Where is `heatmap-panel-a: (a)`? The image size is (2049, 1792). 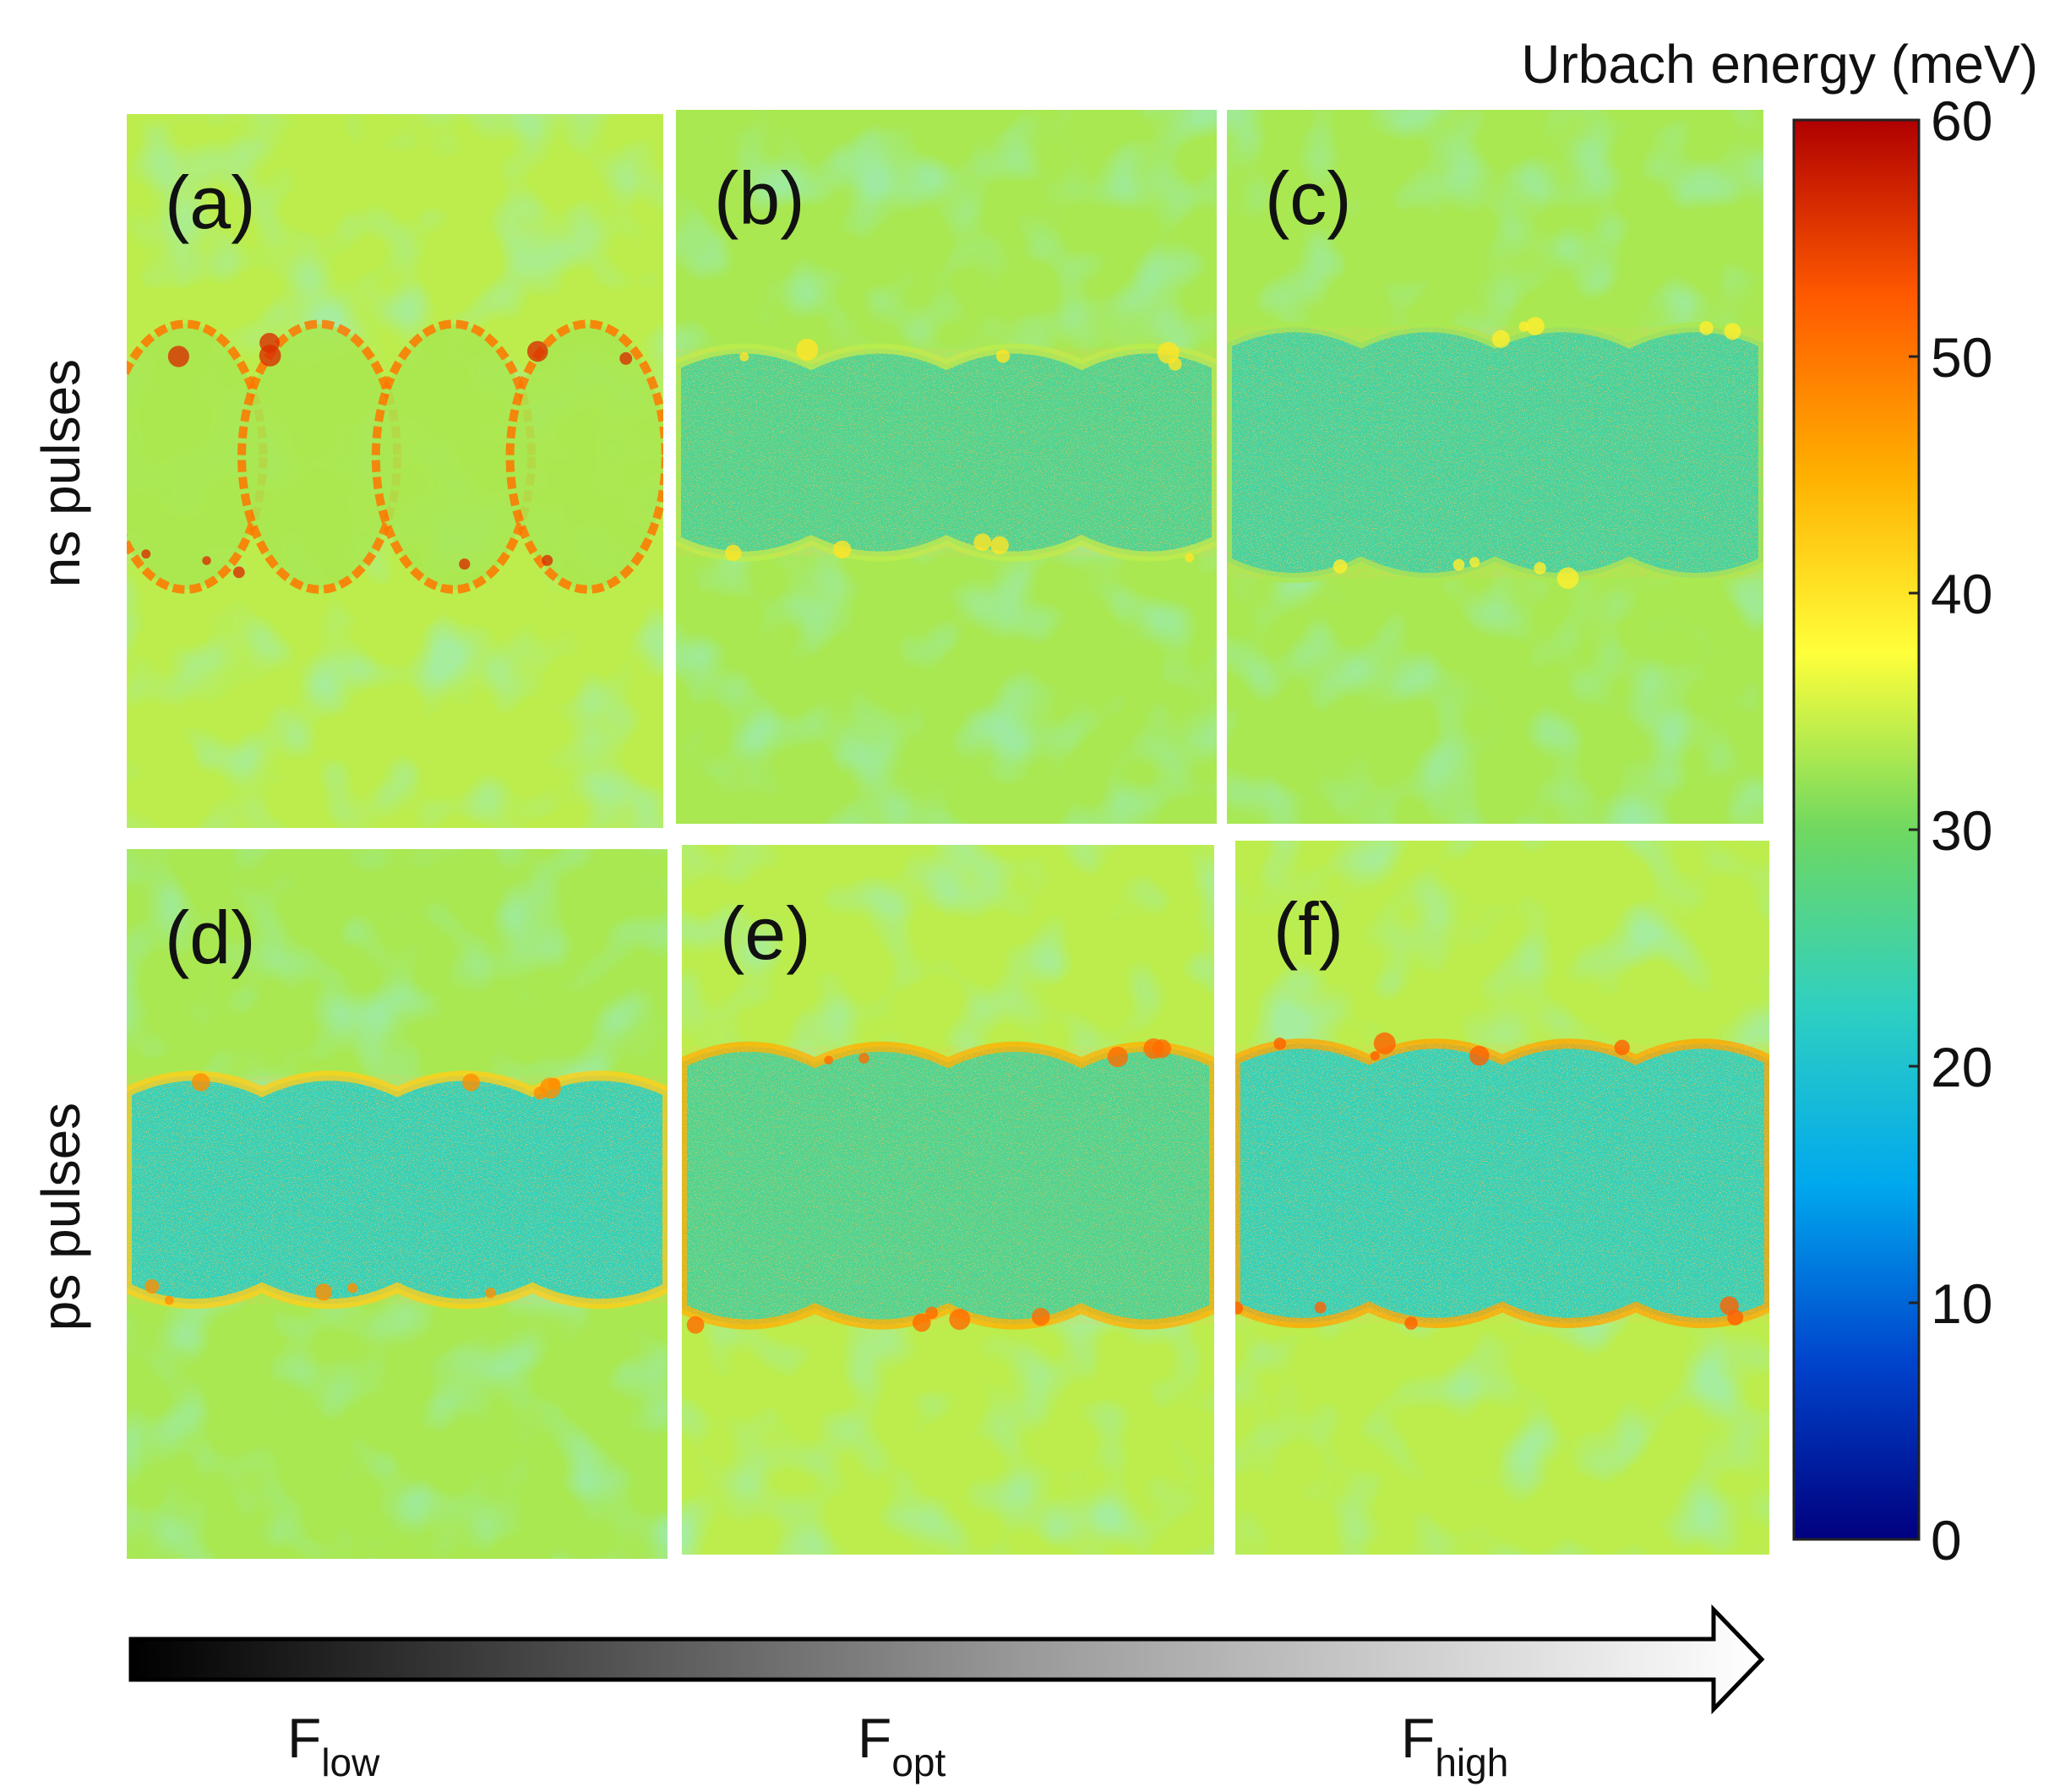 heatmap-panel-a: (a) is located at coordinates (395, 471).